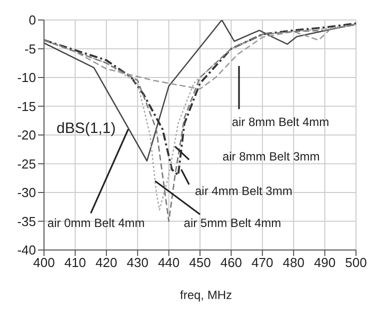 This screenshot has width=382, height=320. I want to click on x-tick-label: 420, so click(107, 262).